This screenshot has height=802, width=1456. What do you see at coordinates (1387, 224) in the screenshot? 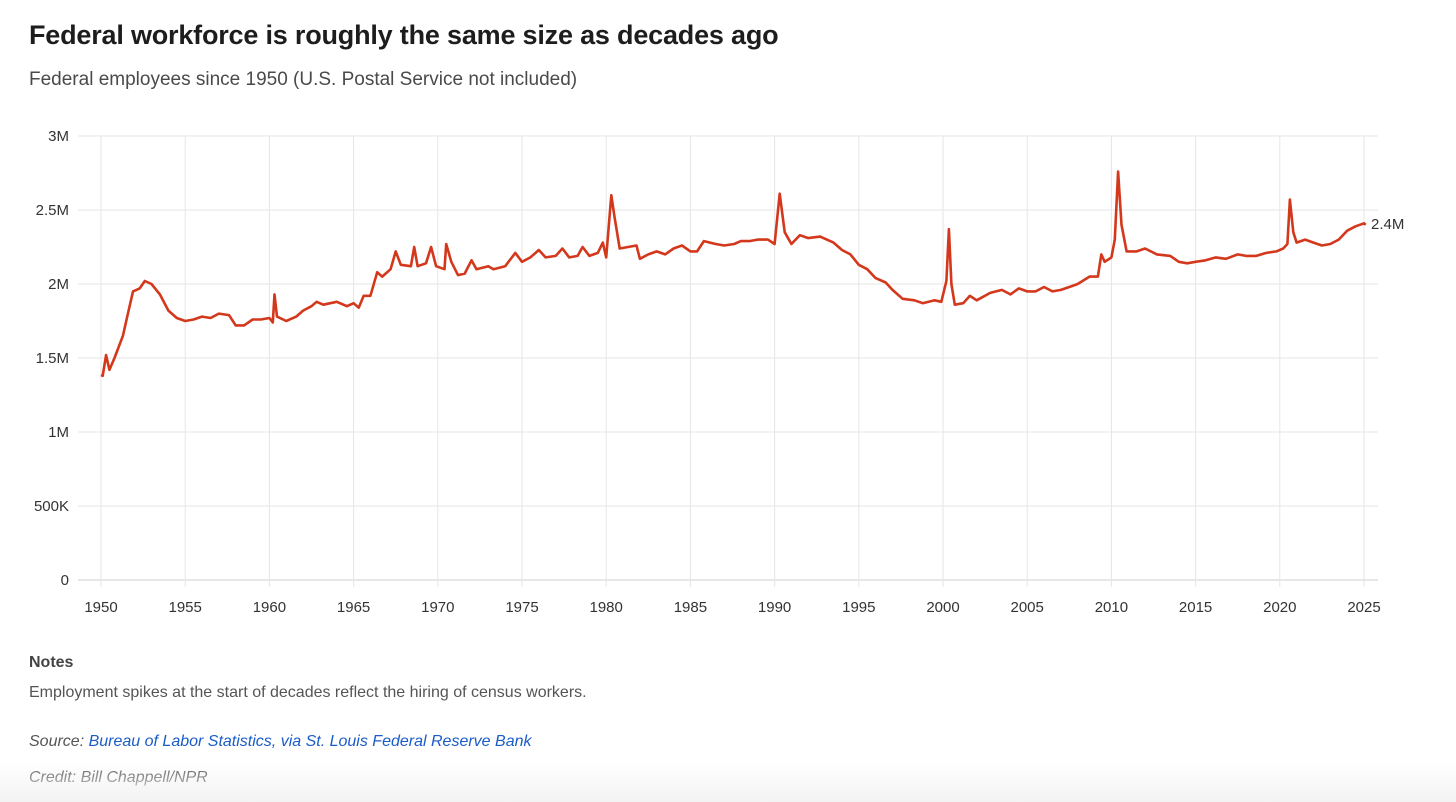
I see `end-value-label: 2.4M` at bounding box center [1387, 224].